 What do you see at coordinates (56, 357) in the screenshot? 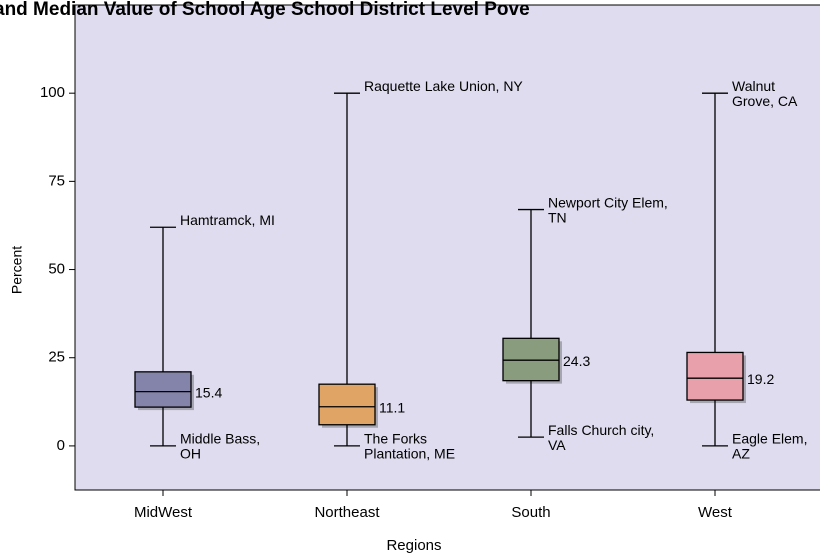
I see `y-tick-label: 25` at bounding box center [56, 357].